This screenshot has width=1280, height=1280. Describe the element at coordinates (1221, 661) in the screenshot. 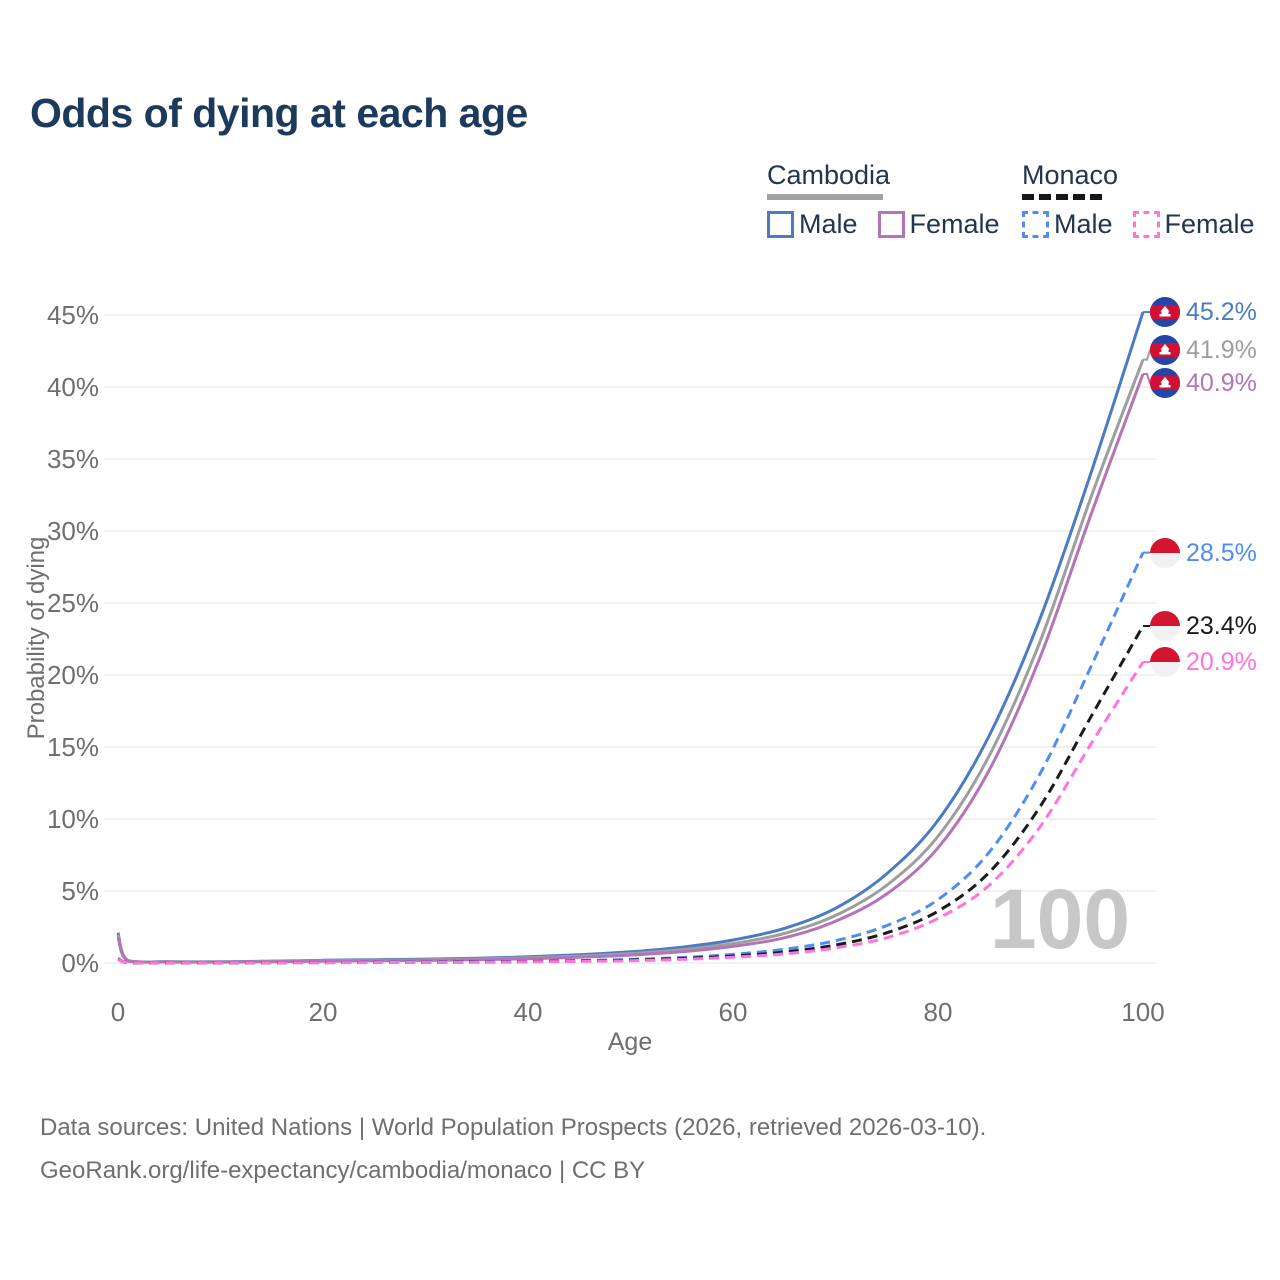

I see `end-value-label: 20.9%` at that location.